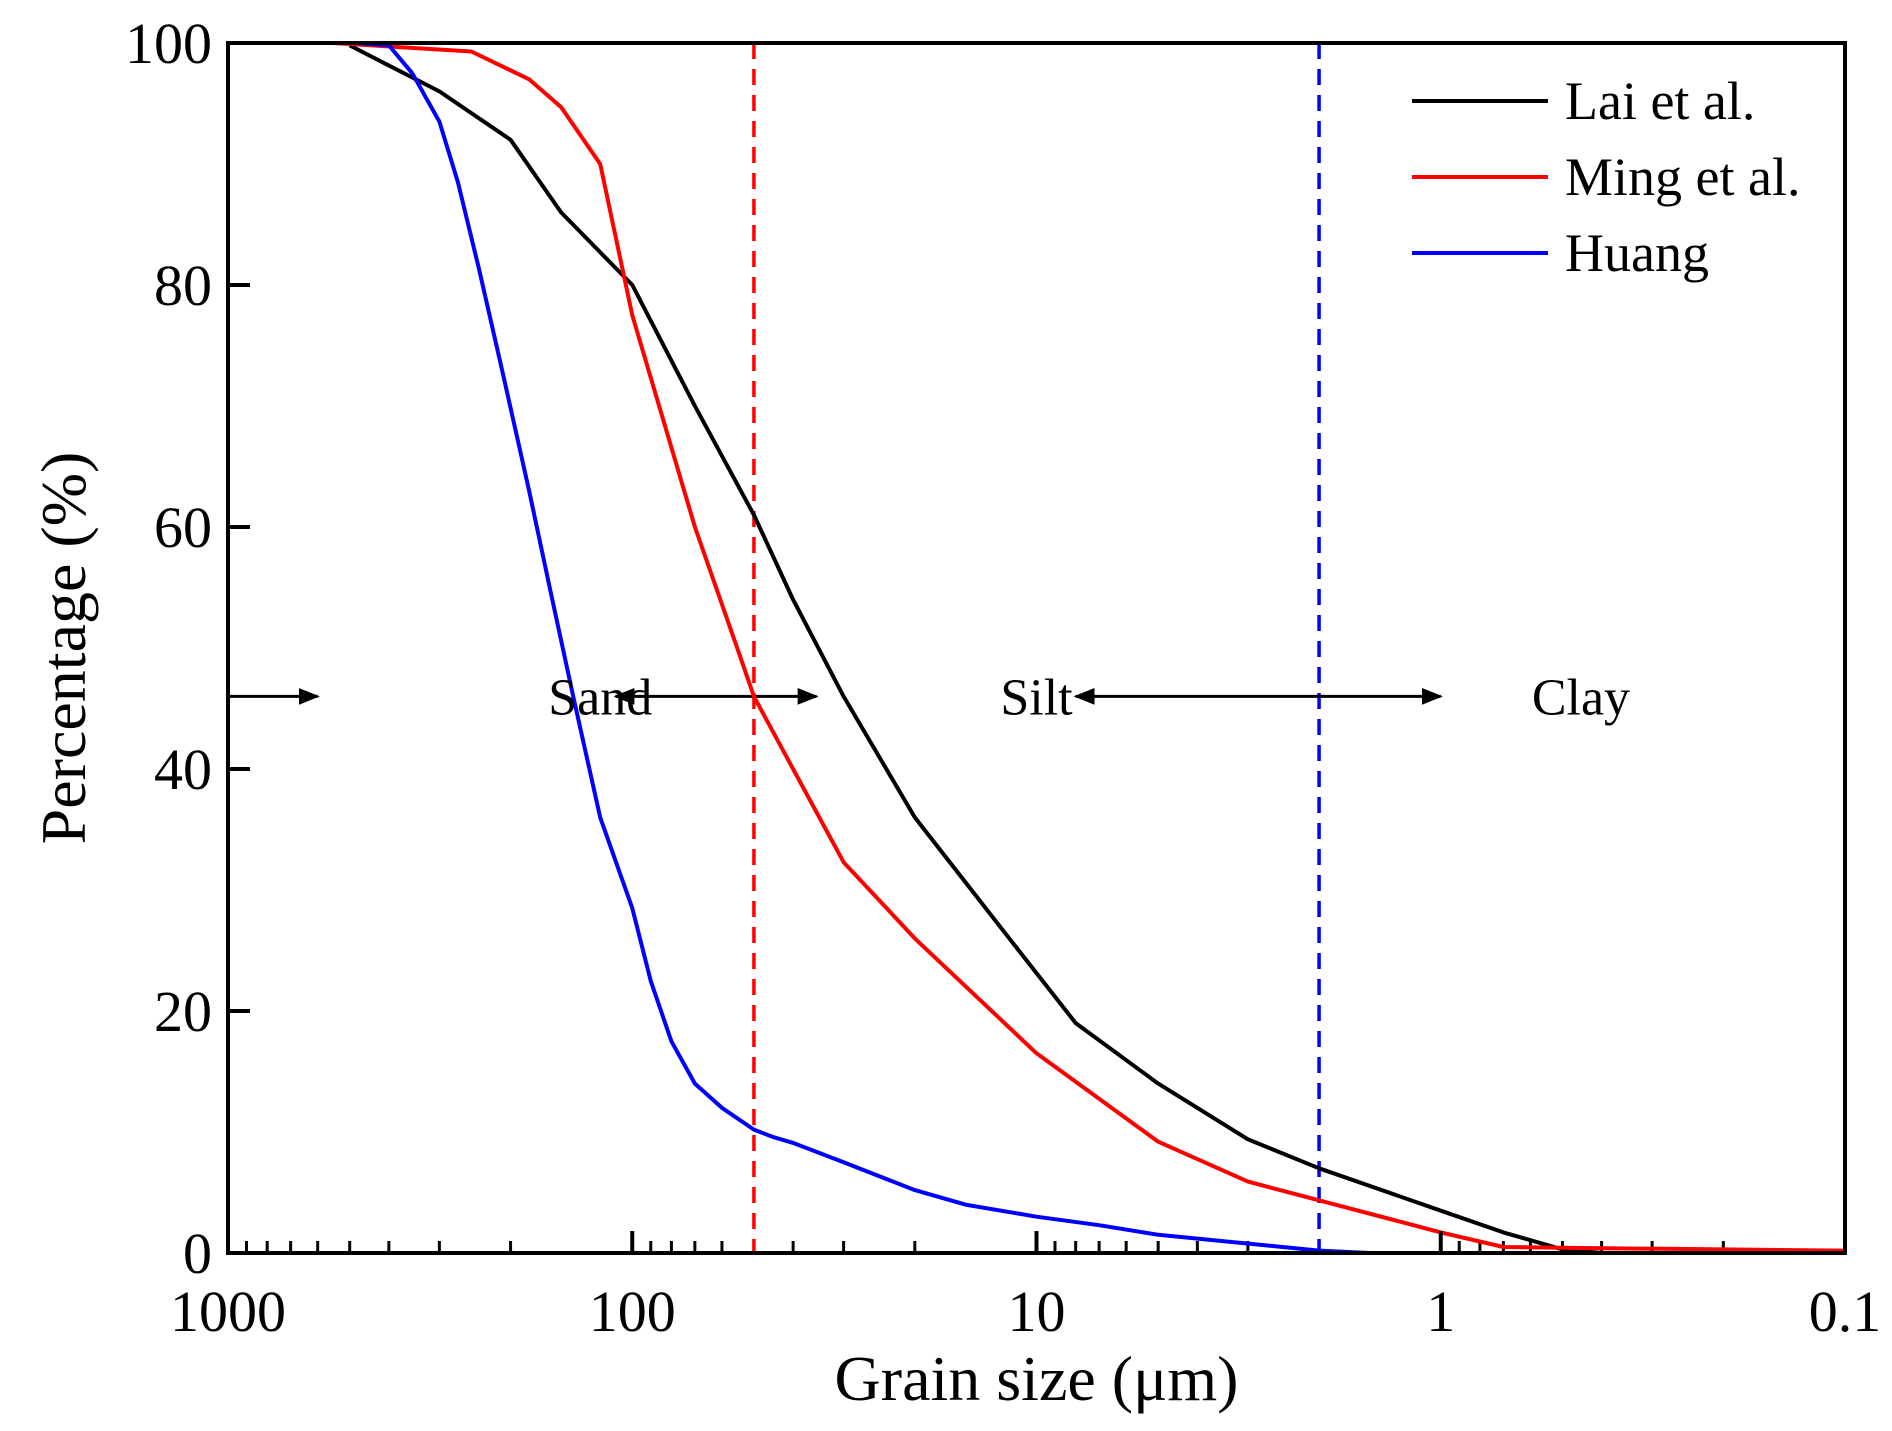 This screenshot has height=1431, width=1892. Describe the element at coordinates (1036, 697) in the screenshot. I see `zone-label: Silt` at that location.